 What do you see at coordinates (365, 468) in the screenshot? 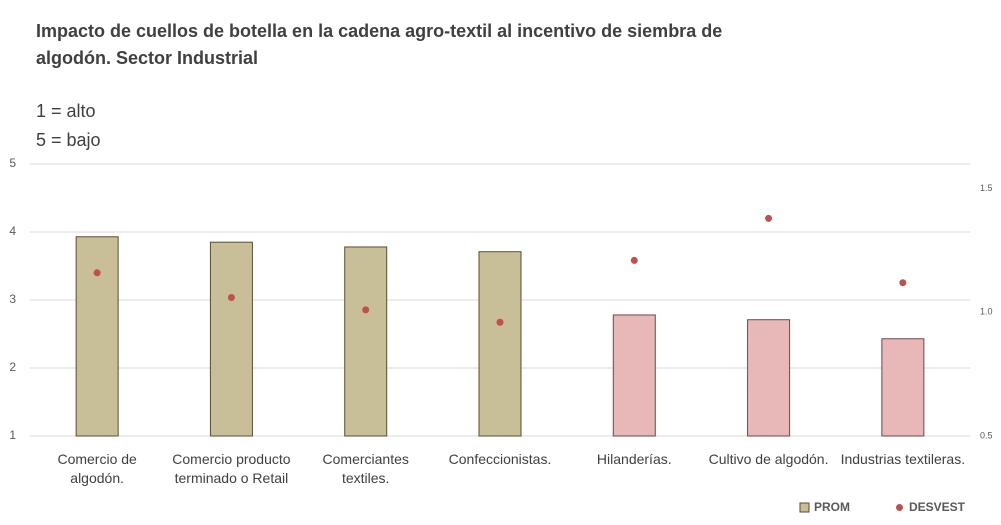
I see `x-tick-label: Comerciantes textiles.` at bounding box center [365, 468].